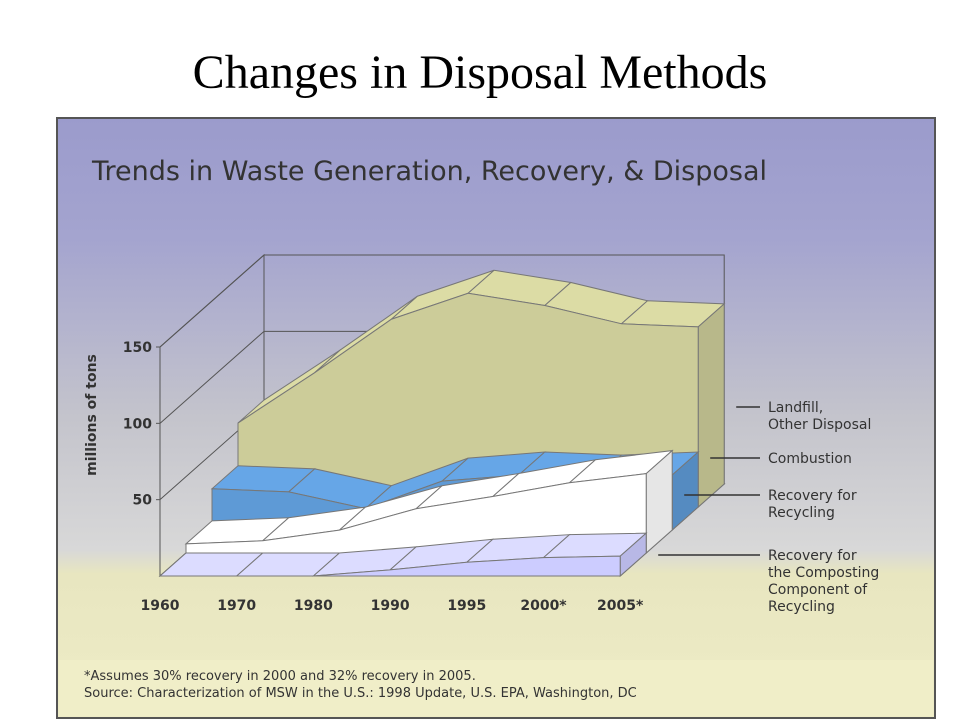 The image size is (960, 720). What do you see at coordinates (442, 301) in the screenshot?
I see `grid-line` at bounding box center [442, 301].